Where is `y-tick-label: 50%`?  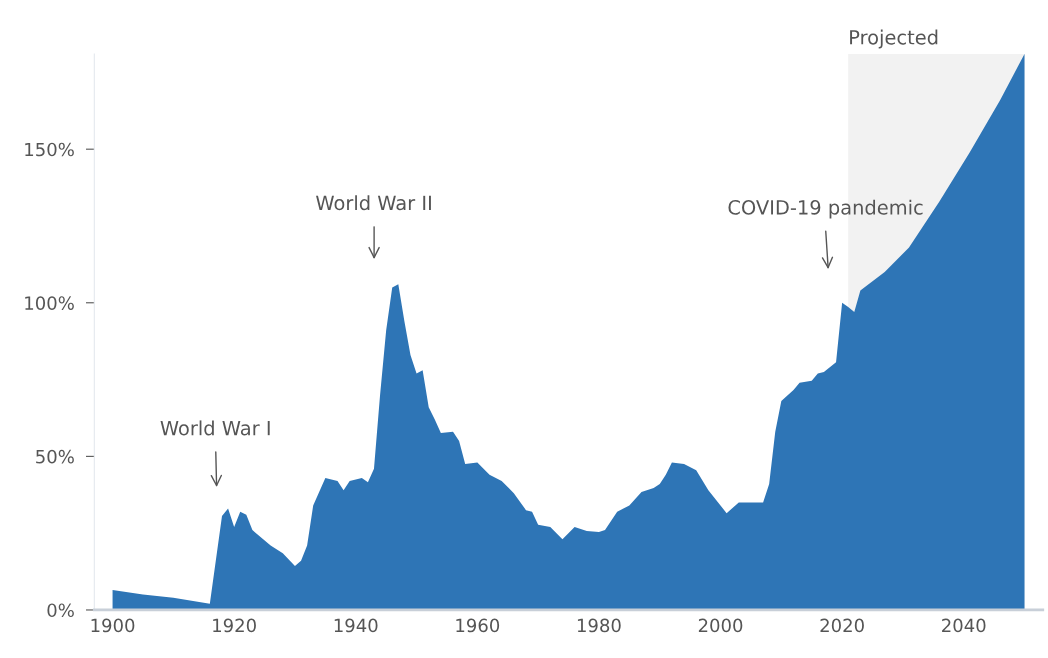
y-tick-label: 50% is located at coordinates (55, 456).